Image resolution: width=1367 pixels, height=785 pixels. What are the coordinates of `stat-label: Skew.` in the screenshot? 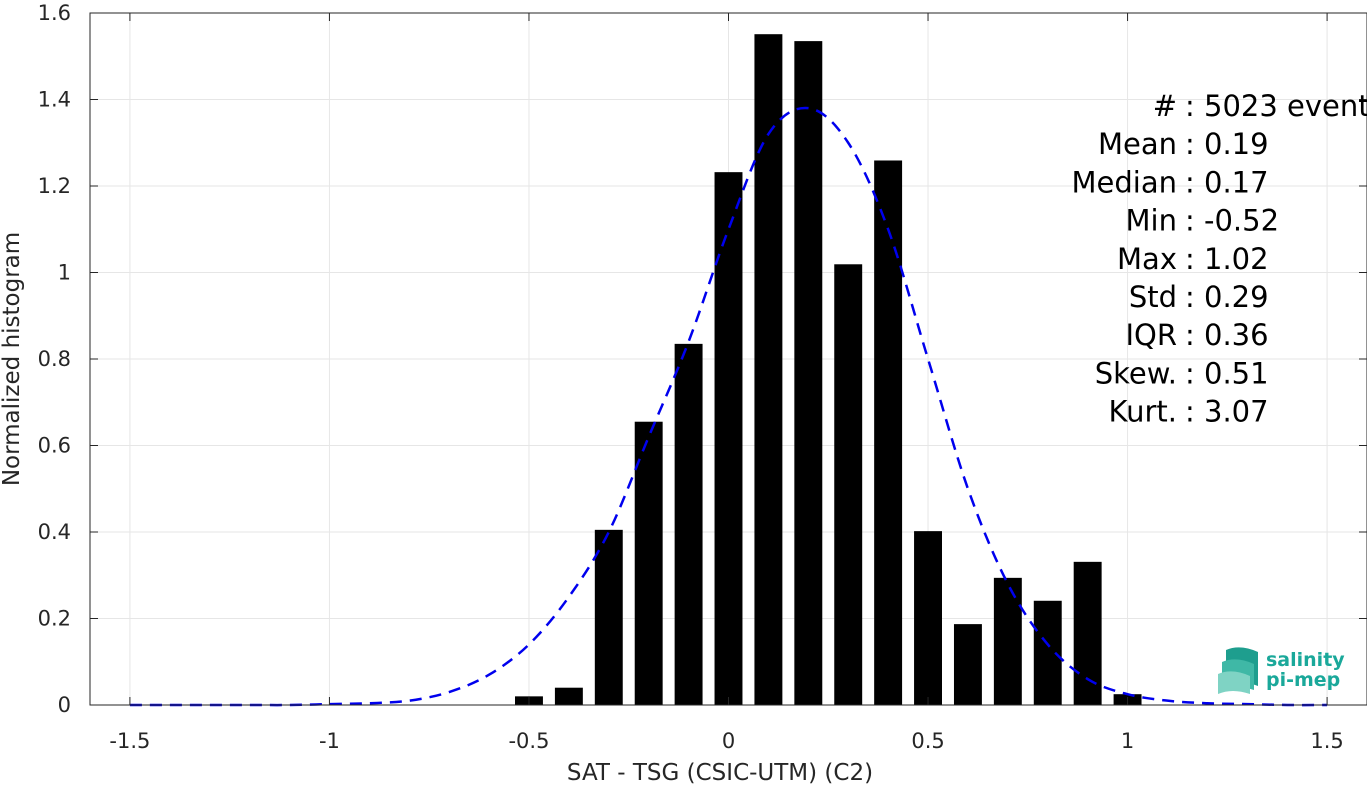 It's located at (1136, 373).